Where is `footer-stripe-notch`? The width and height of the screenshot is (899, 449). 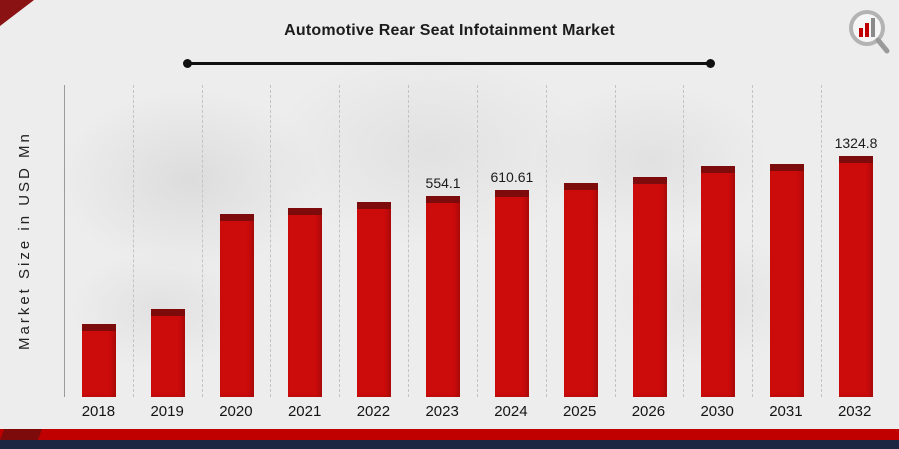
footer-stripe-notch is located at coordinates (21, 434).